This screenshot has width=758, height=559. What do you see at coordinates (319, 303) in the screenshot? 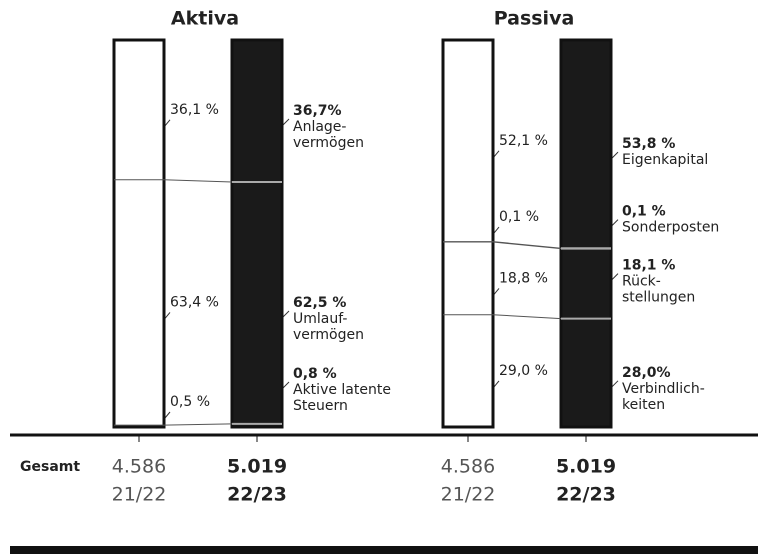
I see `value-label: 62,5 %` at bounding box center [319, 303].